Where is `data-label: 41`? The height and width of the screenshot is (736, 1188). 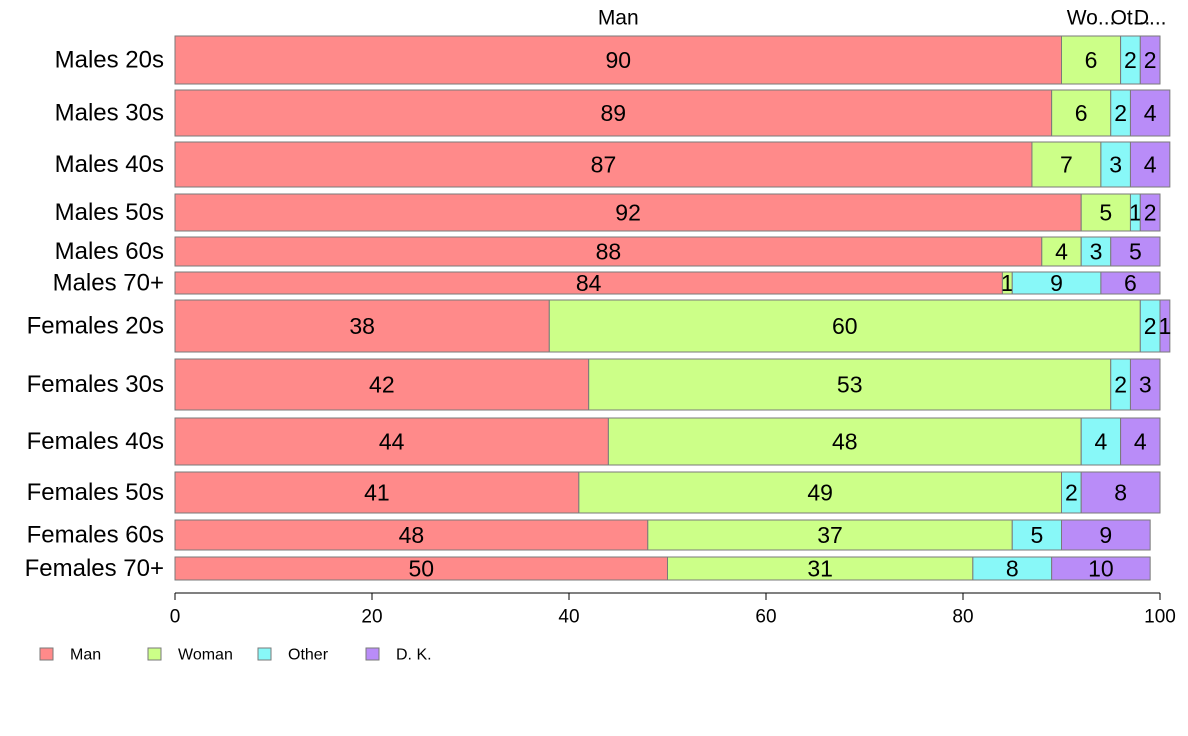
data-label: 41 is located at coordinates (377, 493).